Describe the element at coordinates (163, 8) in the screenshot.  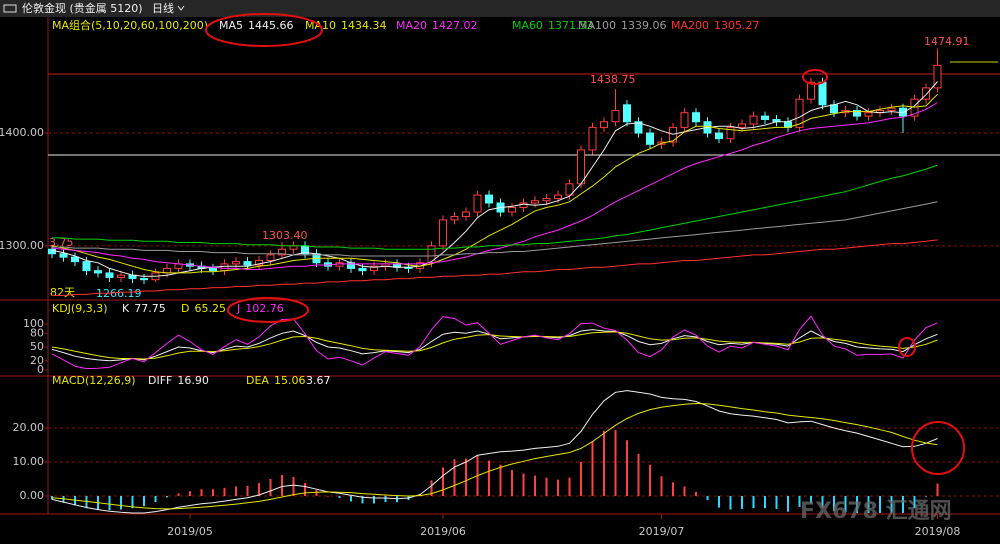
I see `period: 日线` at that location.